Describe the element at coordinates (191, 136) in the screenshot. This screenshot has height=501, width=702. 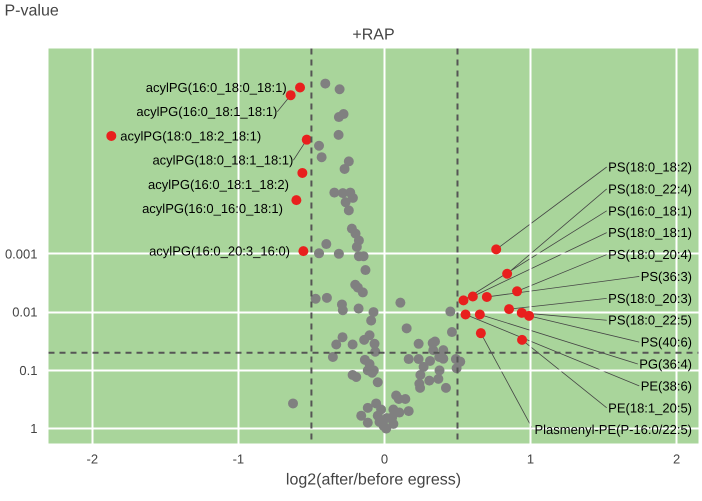
I see `annotation: acylPG(18:0_18:2_18:1)` at that location.